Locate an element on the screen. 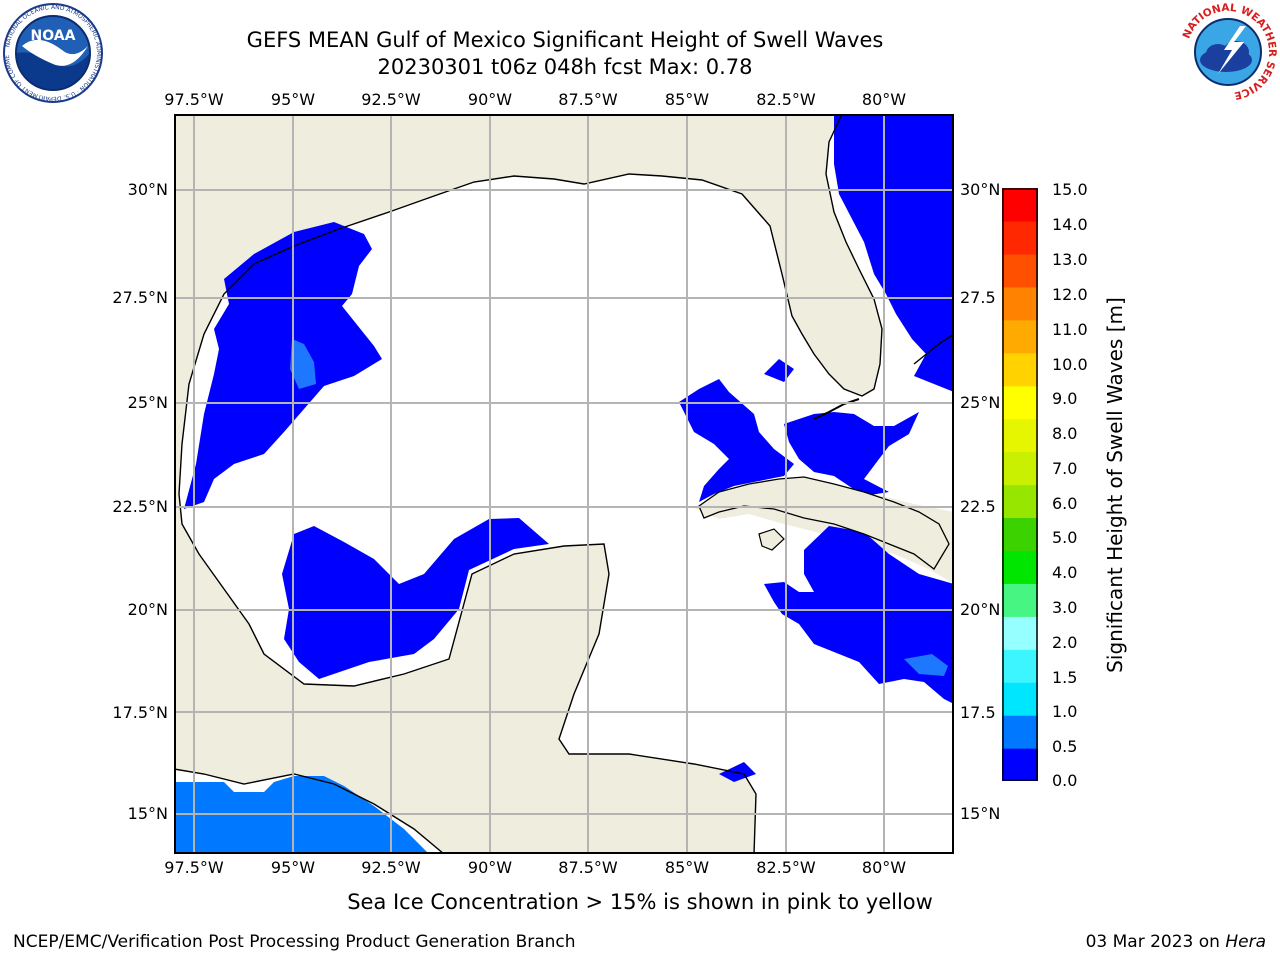 Image resolution: width=1280 pixels, height=960 pixels. lat-tick-left: 17.5°N is located at coordinates (140, 712).